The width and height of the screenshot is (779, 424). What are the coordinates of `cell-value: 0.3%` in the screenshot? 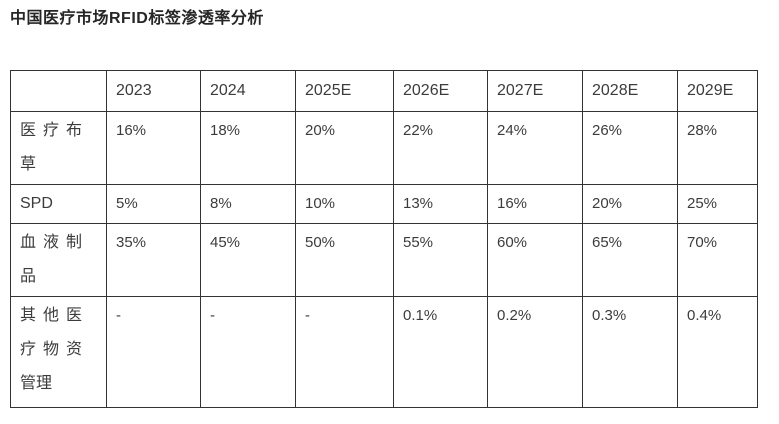 It's located at (630, 352).